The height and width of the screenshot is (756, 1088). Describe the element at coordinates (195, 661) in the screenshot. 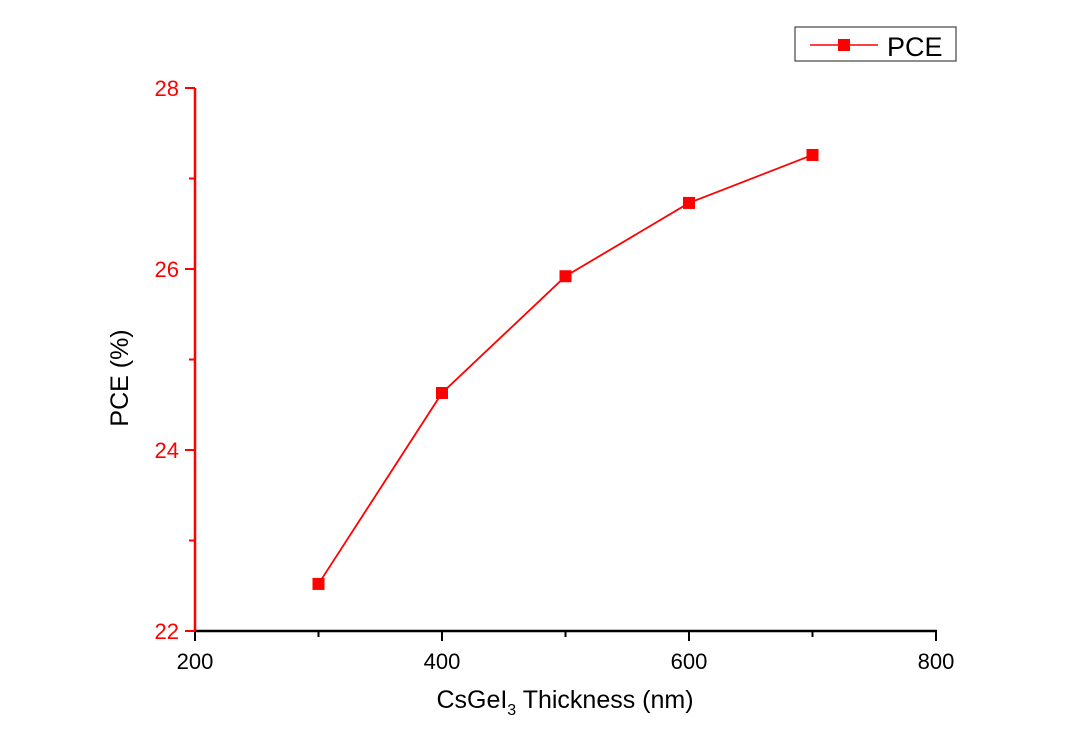

I see `x-tick-label: 200` at that location.